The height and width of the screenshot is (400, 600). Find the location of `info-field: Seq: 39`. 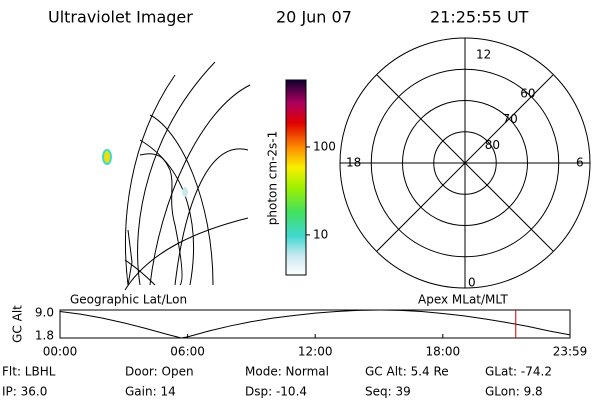

info-field: Seq: 39 is located at coordinates (388, 392).